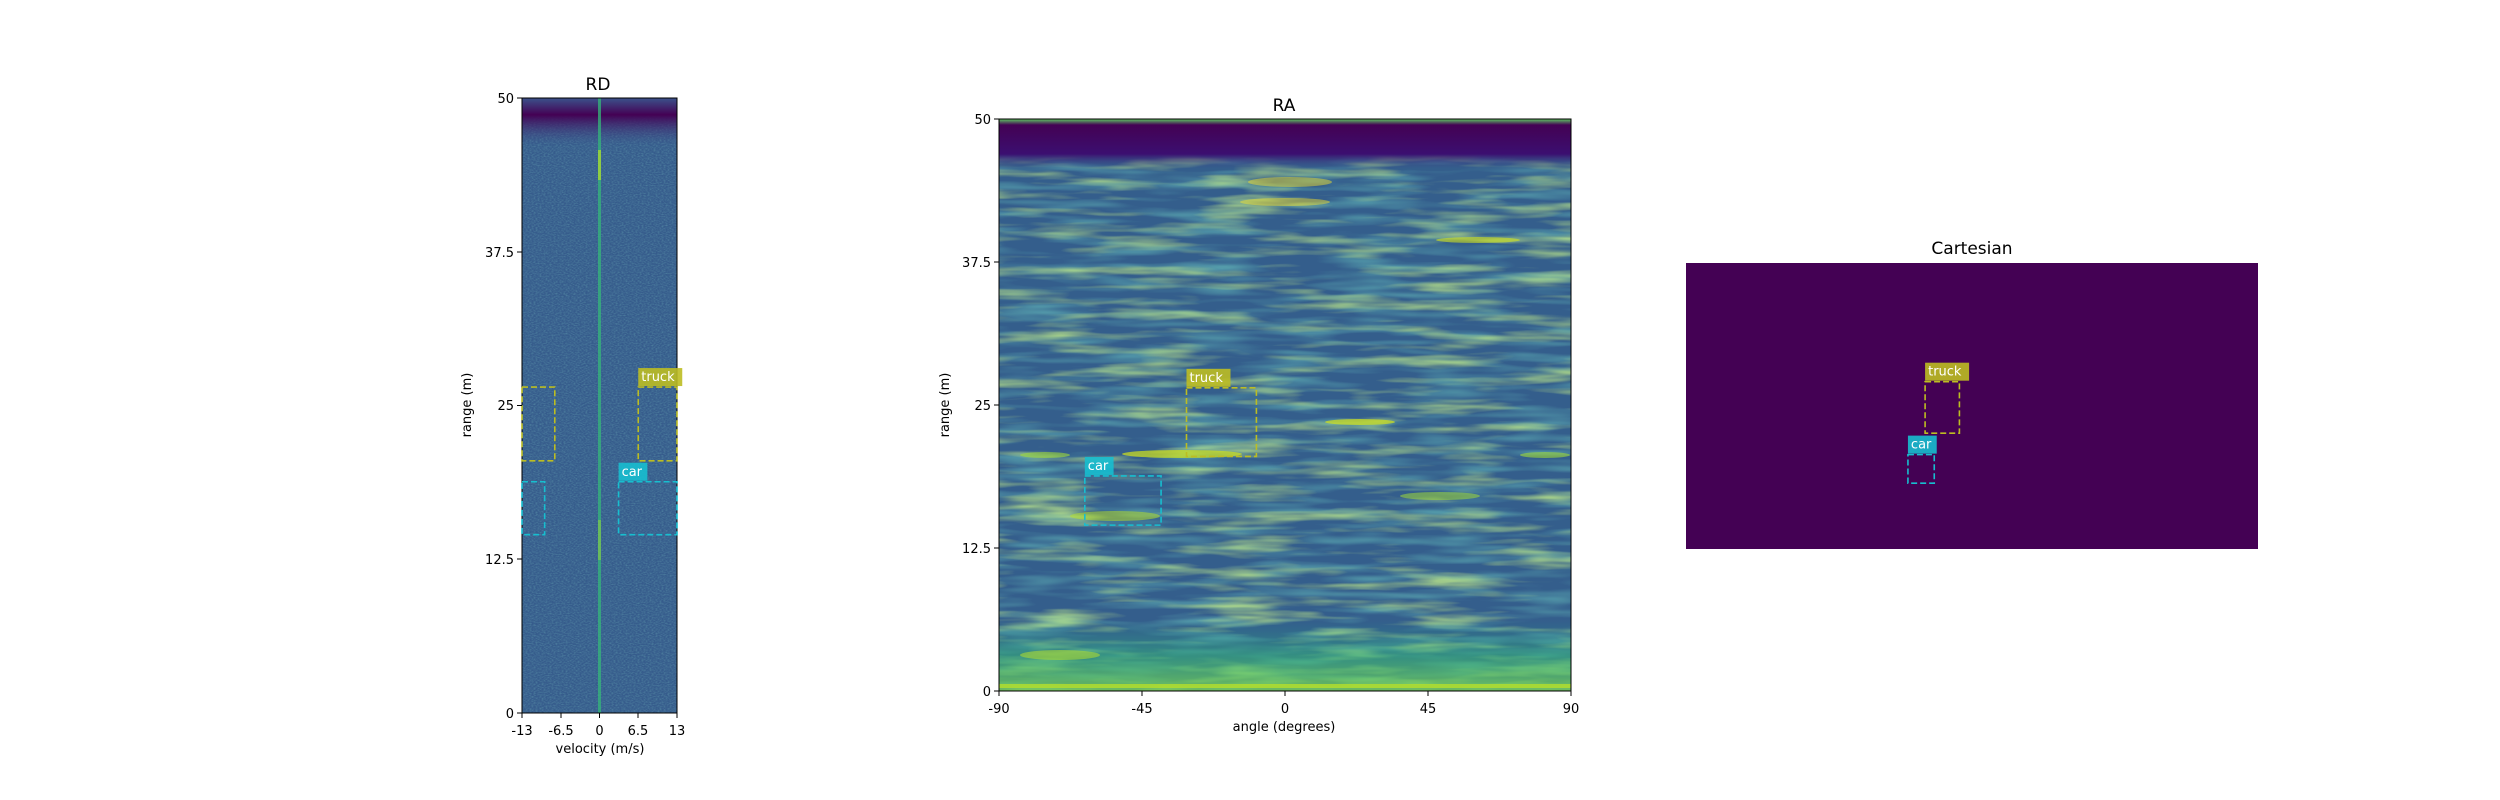 The width and height of the screenshot is (2500, 800). What do you see at coordinates (987, 692) in the screenshot?
I see `ra-ytick-label: 0` at bounding box center [987, 692].